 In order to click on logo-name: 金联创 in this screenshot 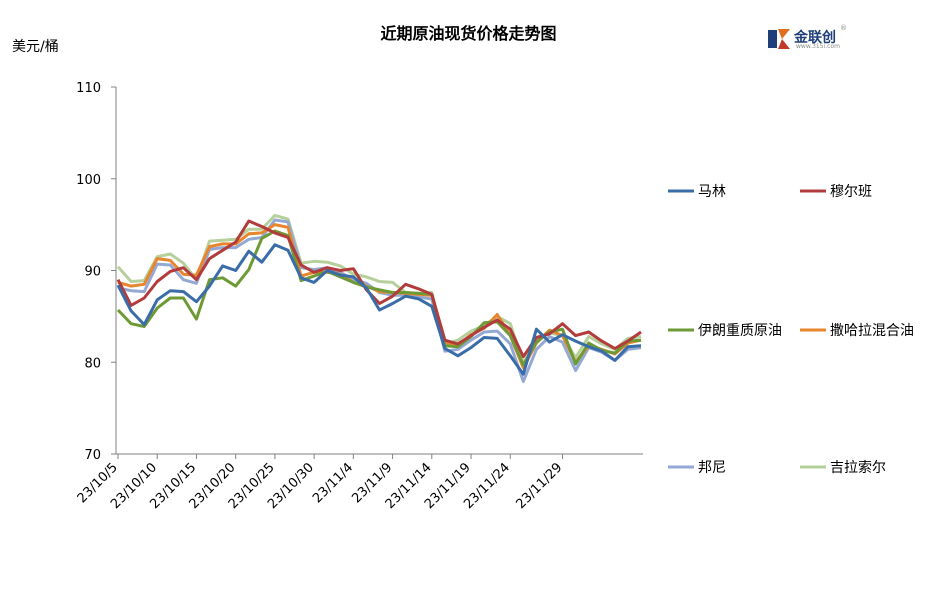, I will do `click(815, 38)`.